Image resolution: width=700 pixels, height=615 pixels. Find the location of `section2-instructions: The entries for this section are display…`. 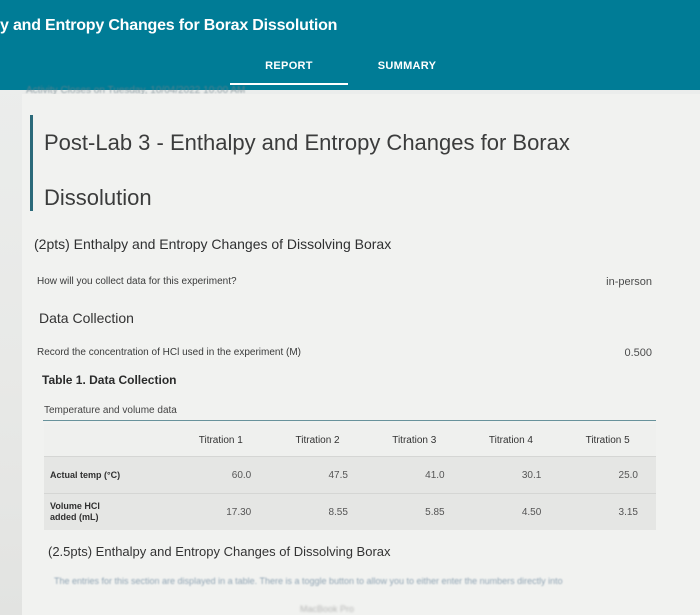

section2-instructions: The entries for this section are display… is located at coordinates (308, 581).